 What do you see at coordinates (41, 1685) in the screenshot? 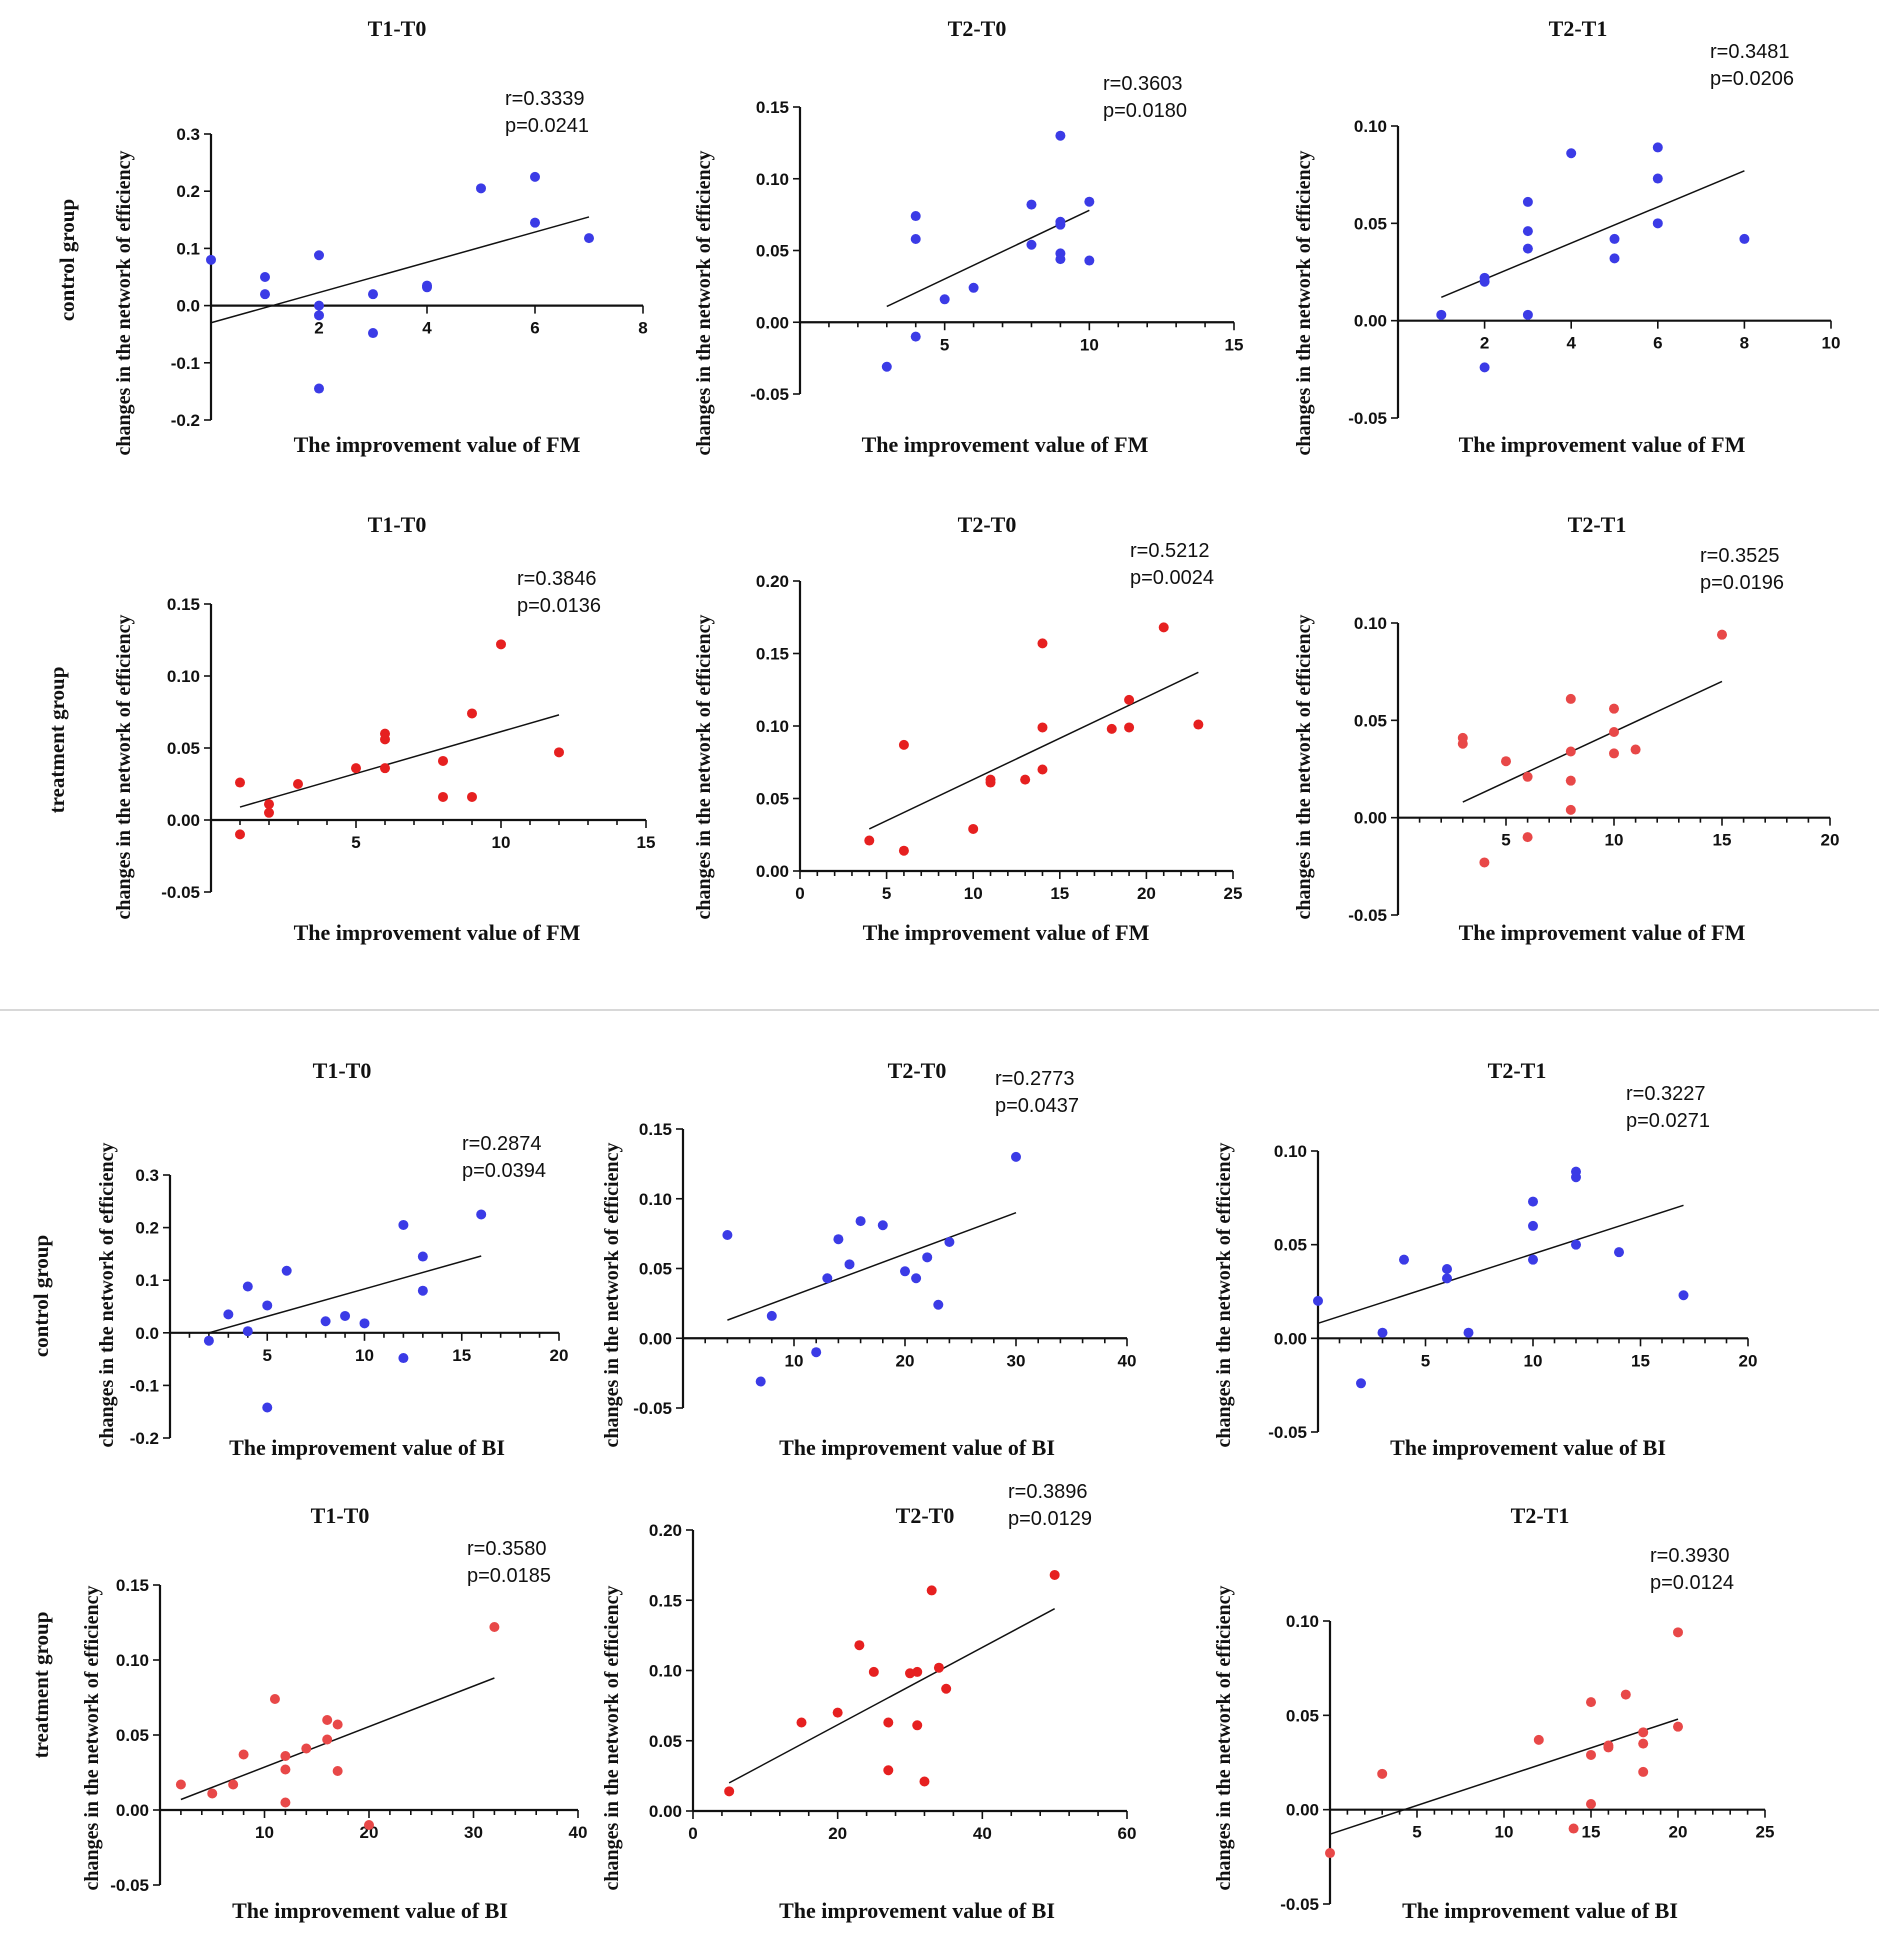
I see `group-label-treatment-bi: treatment group` at bounding box center [41, 1685].